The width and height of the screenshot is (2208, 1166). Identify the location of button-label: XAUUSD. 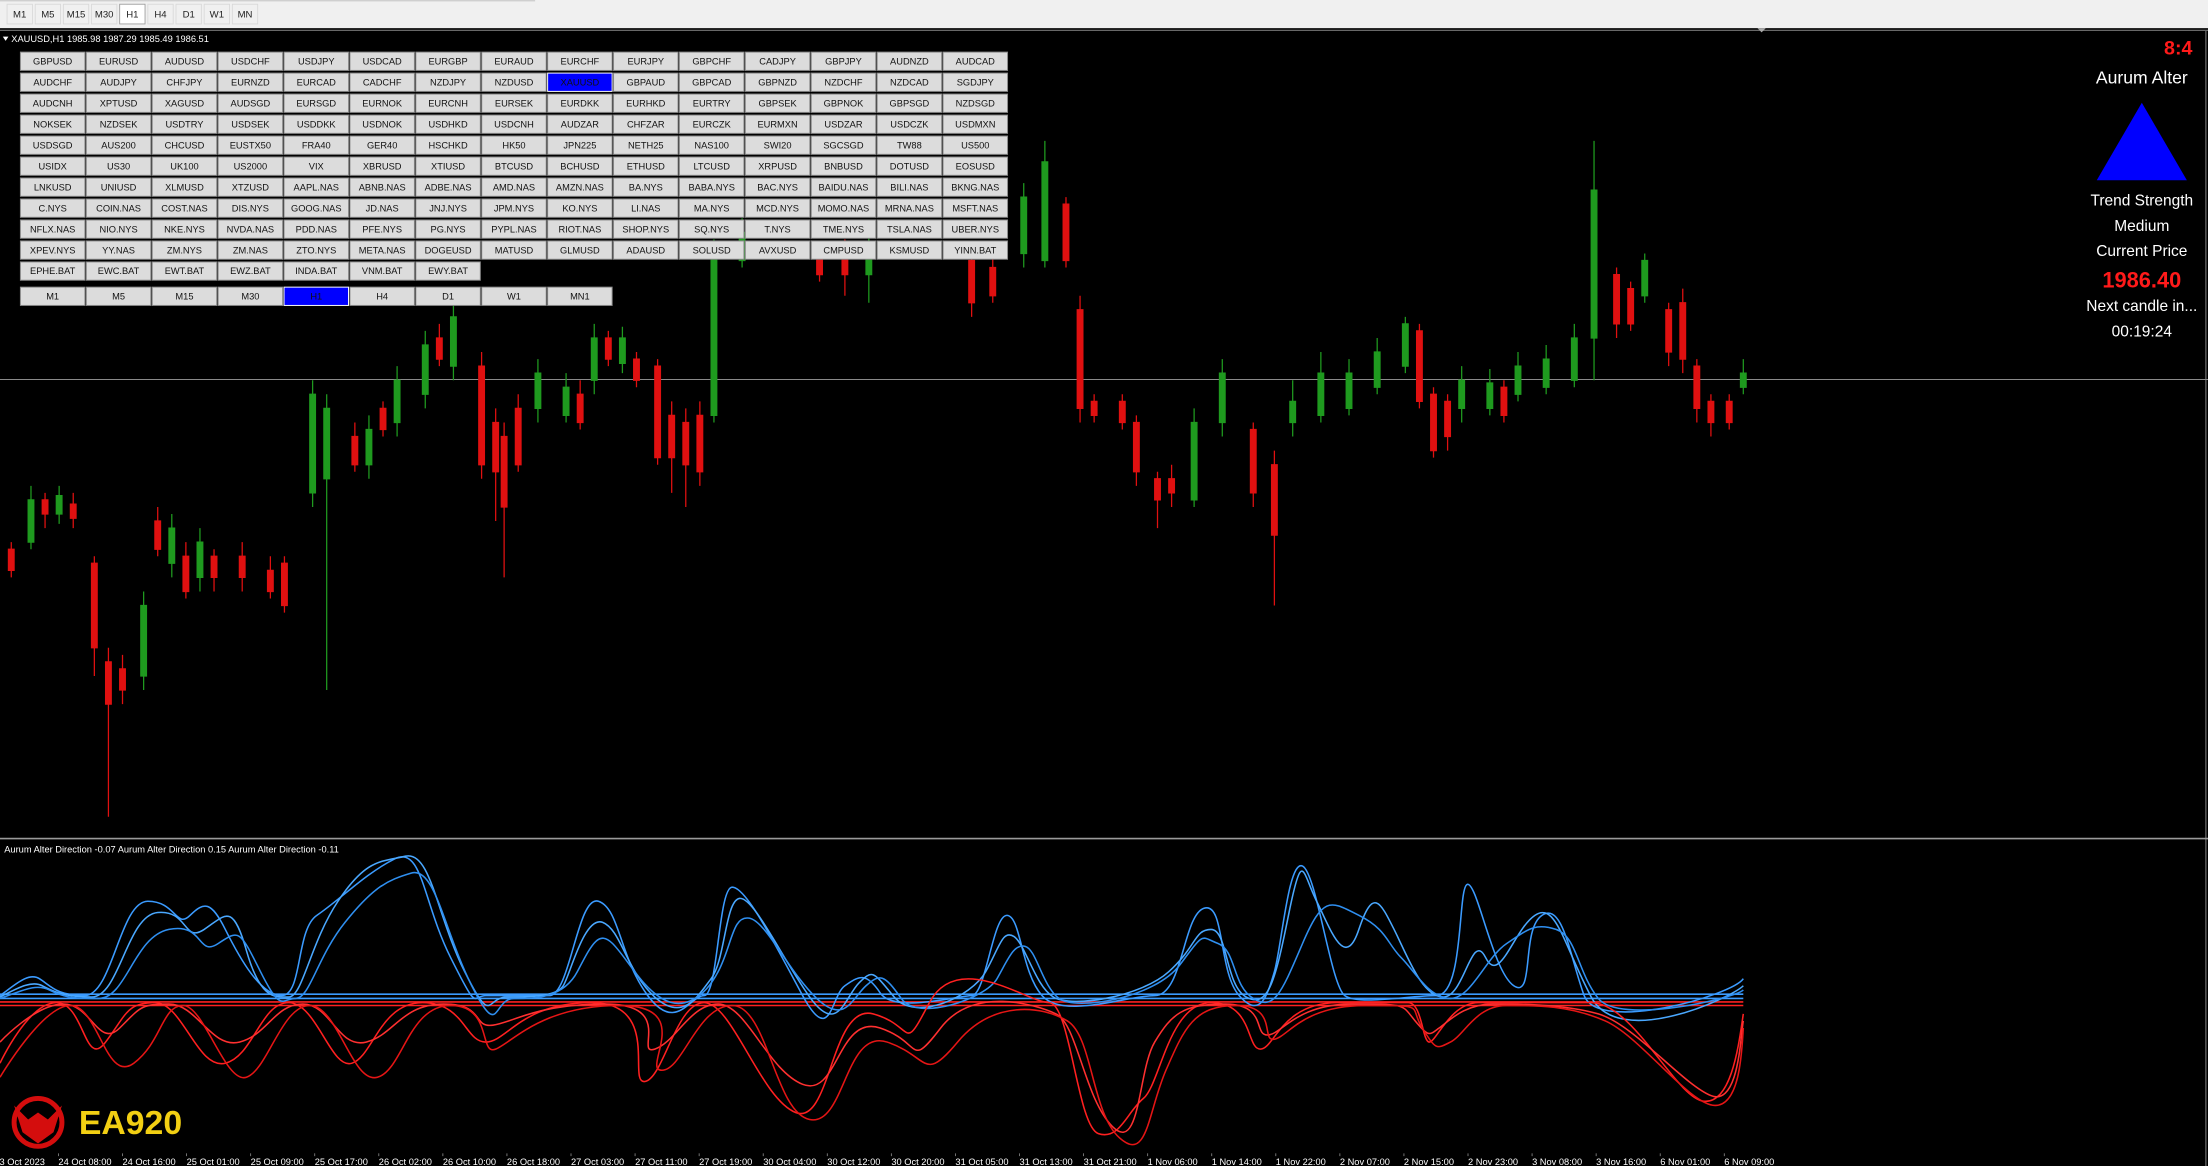
(580, 82).